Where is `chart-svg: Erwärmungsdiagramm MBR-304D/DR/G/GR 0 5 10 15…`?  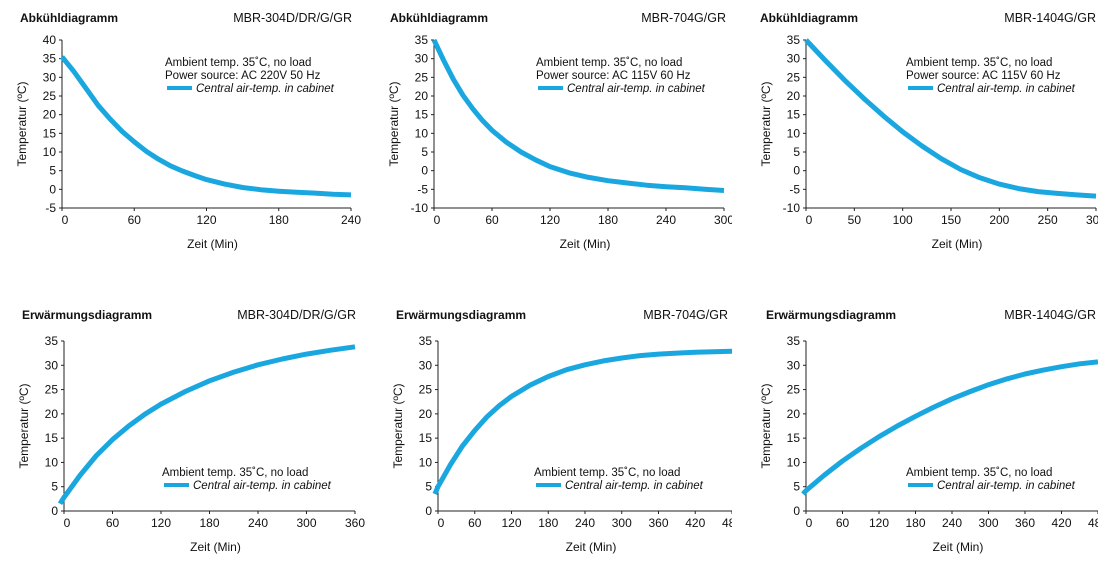 chart-svg: Erwärmungsdiagramm MBR-304D/DR/G/GR 0 5 10 15… is located at coordinates (191, 431).